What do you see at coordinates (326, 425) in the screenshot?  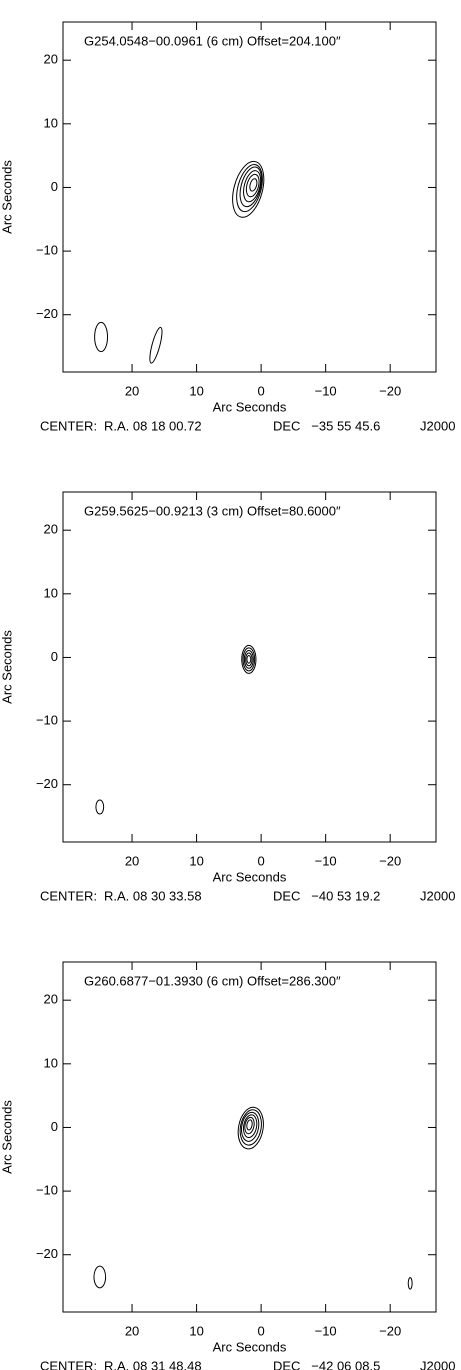 I see `center-dec: DEC −35 55 45.6` at bounding box center [326, 425].